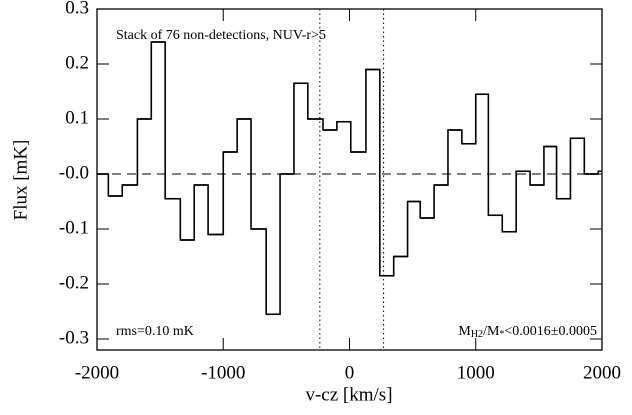 The width and height of the screenshot is (632, 415). What do you see at coordinates (491, 331) in the screenshot?
I see `annotation-part: /M` at bounding box center [491, 331].